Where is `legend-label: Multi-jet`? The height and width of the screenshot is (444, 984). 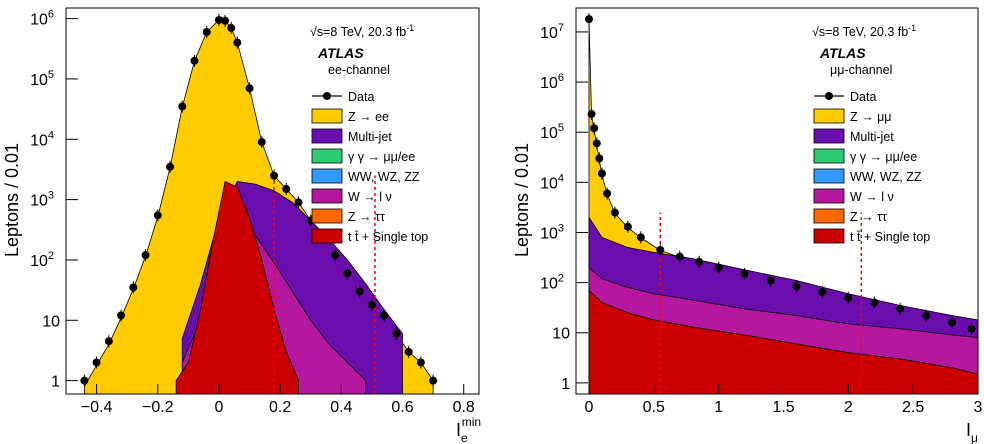 legend-label: Multi-jet is located at coordinates (370, 137).